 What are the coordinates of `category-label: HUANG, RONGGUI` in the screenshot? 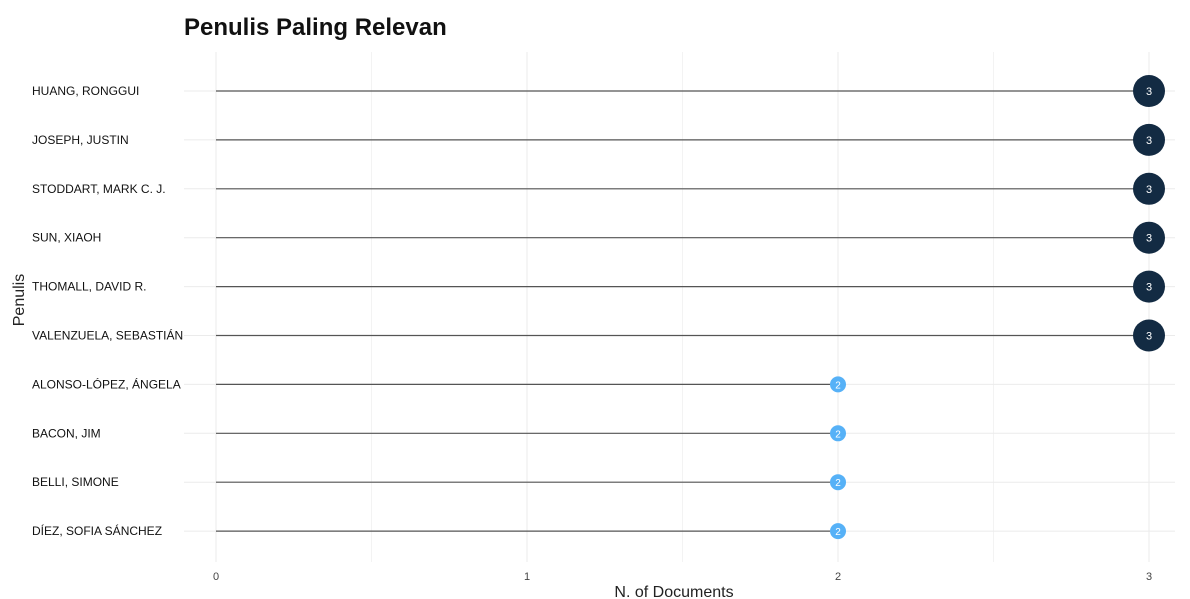 It's located at (85, 91).